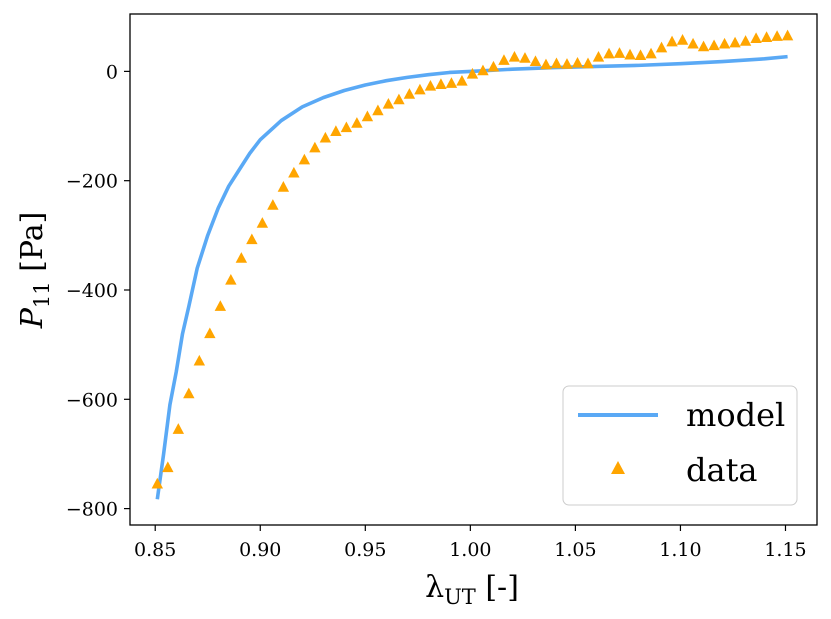  I want to click on x-tick-label: 1.10, so click(680, 550).